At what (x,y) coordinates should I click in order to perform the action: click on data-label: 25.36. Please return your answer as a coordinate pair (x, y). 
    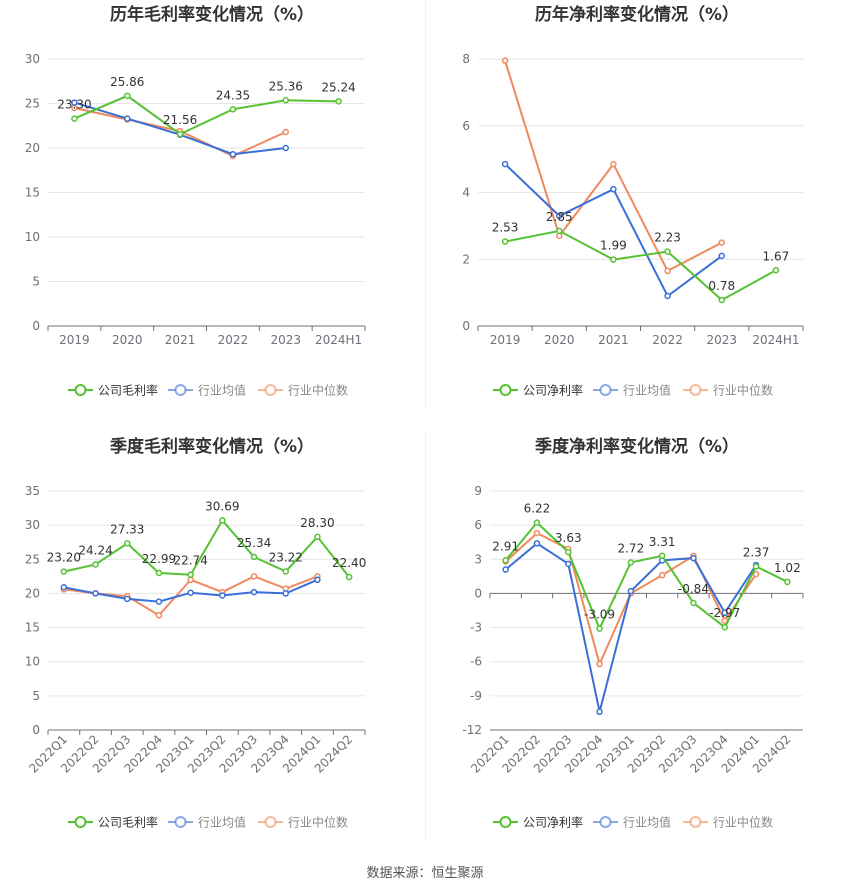
    Looking at the image, I should click on (286, 86).